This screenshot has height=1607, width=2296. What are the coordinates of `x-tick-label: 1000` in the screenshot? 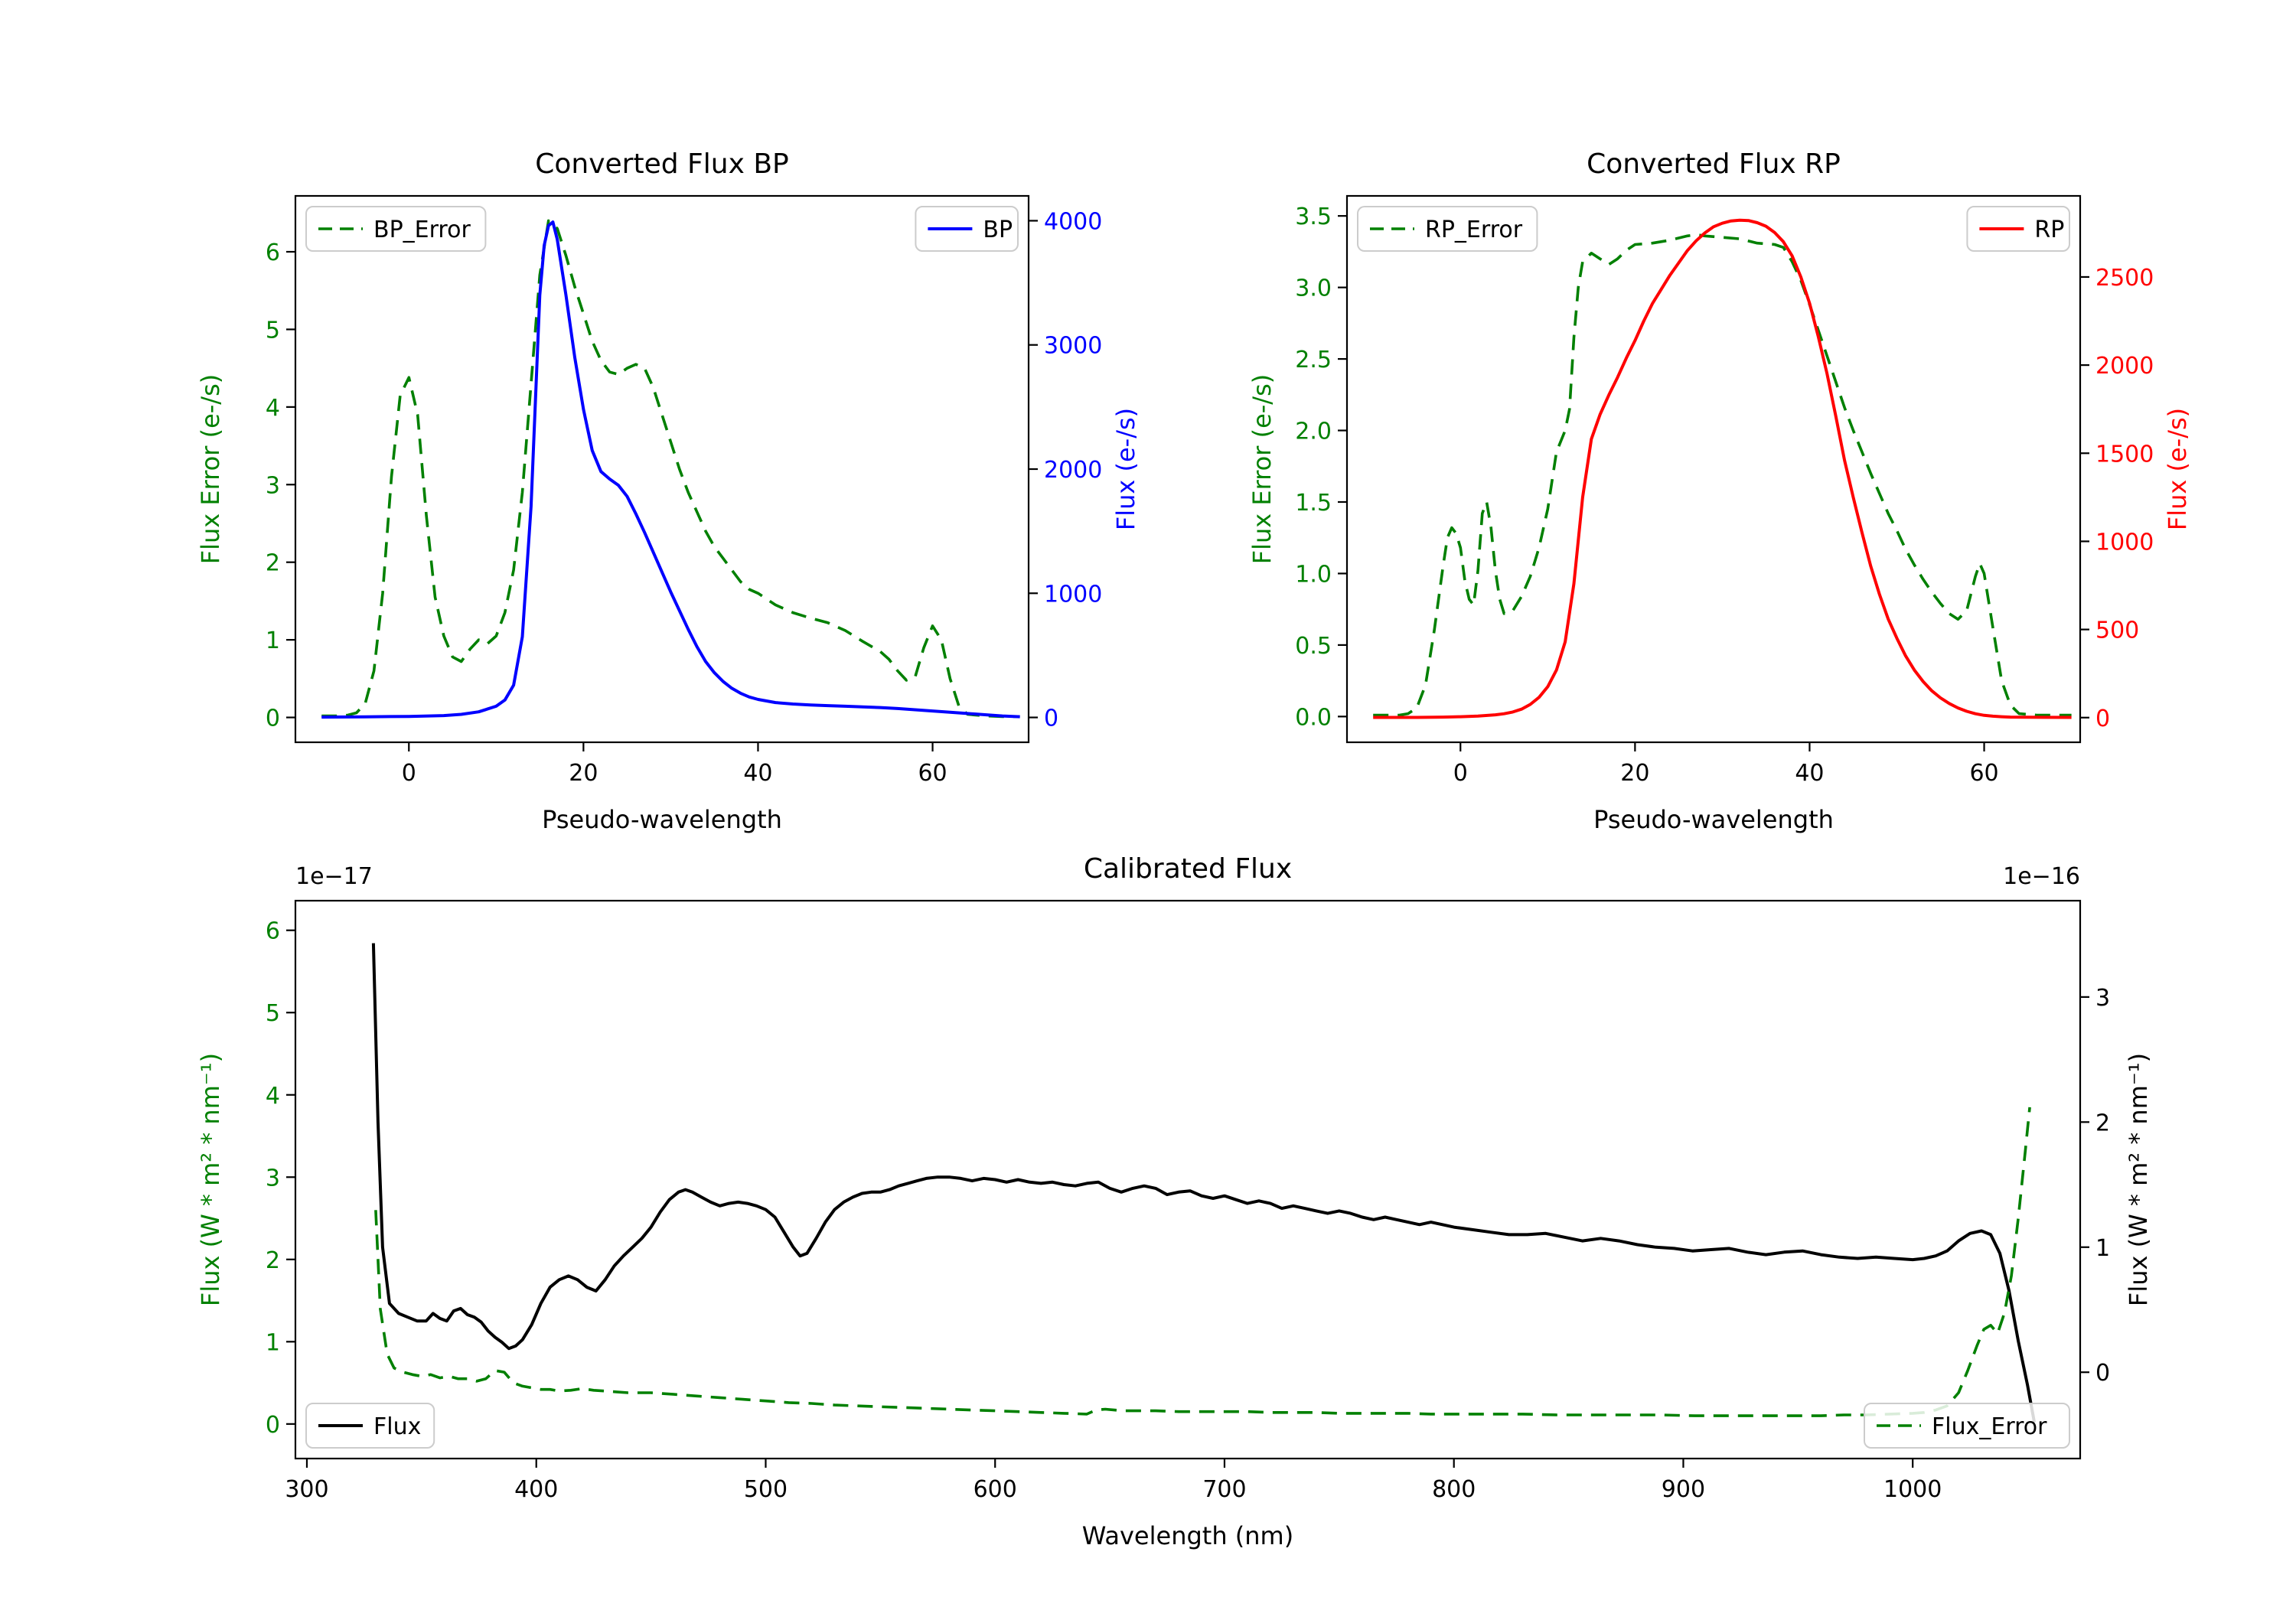 It's located at (1912, 1489).